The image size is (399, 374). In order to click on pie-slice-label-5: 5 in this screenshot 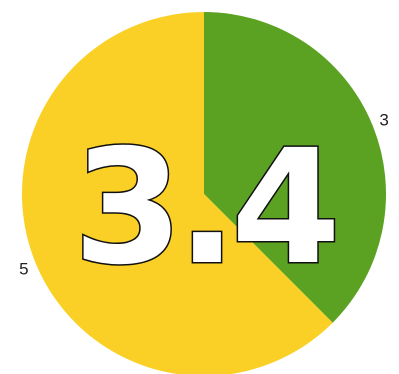, I will do `click(23, 269)`.